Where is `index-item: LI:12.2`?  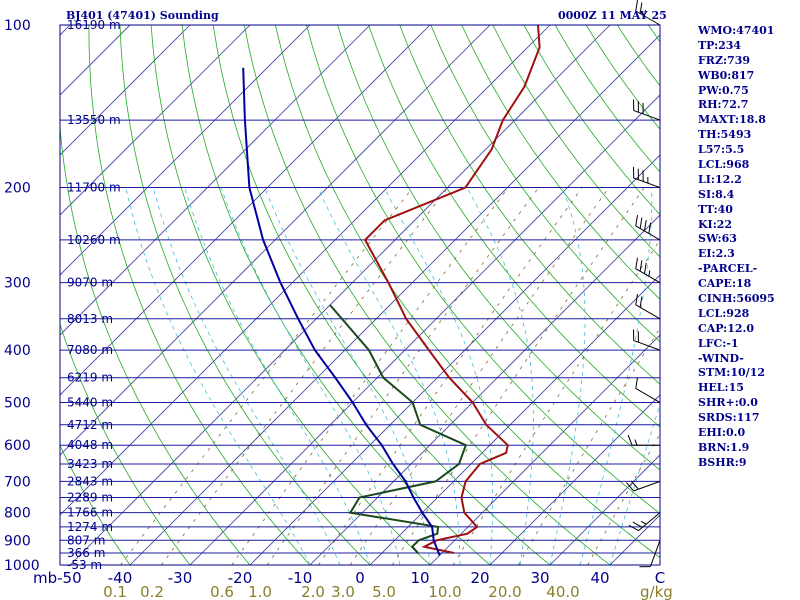
index-item: LI:12.2 is located at coordinates (720, 179).